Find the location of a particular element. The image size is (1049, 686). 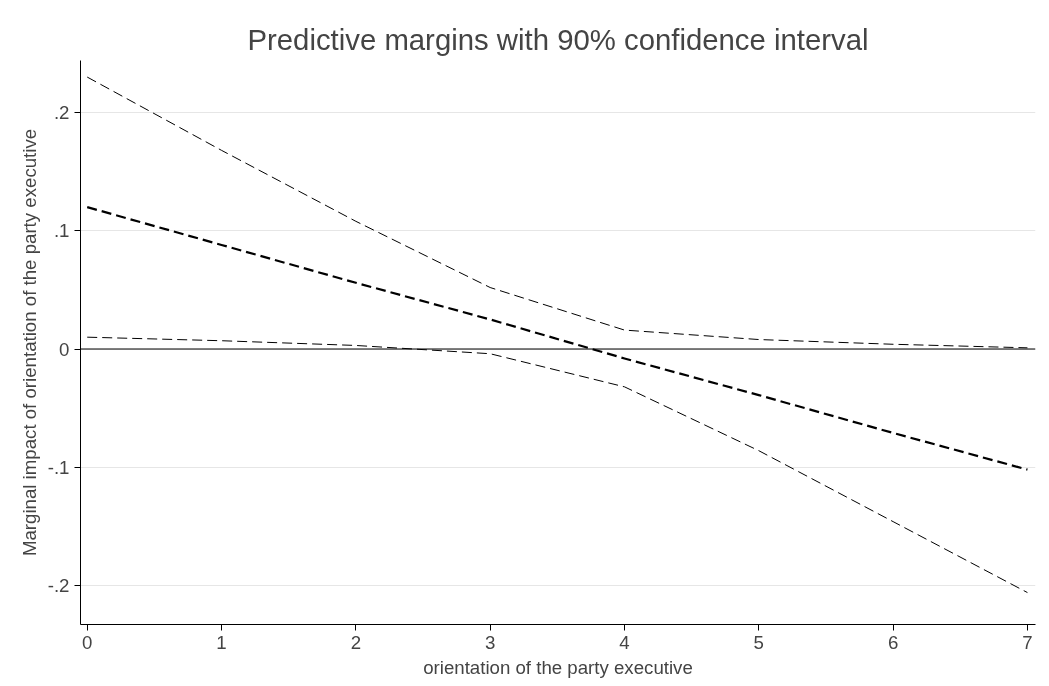

x-tick-label: 0 is located at coordinates (87, 642).